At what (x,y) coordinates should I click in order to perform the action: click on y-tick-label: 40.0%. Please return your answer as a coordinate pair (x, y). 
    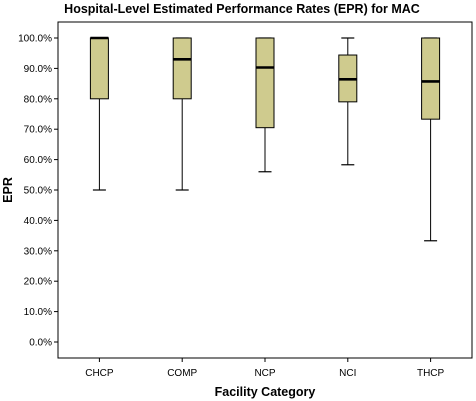
    Looking at the image, I should click on (38, 221).